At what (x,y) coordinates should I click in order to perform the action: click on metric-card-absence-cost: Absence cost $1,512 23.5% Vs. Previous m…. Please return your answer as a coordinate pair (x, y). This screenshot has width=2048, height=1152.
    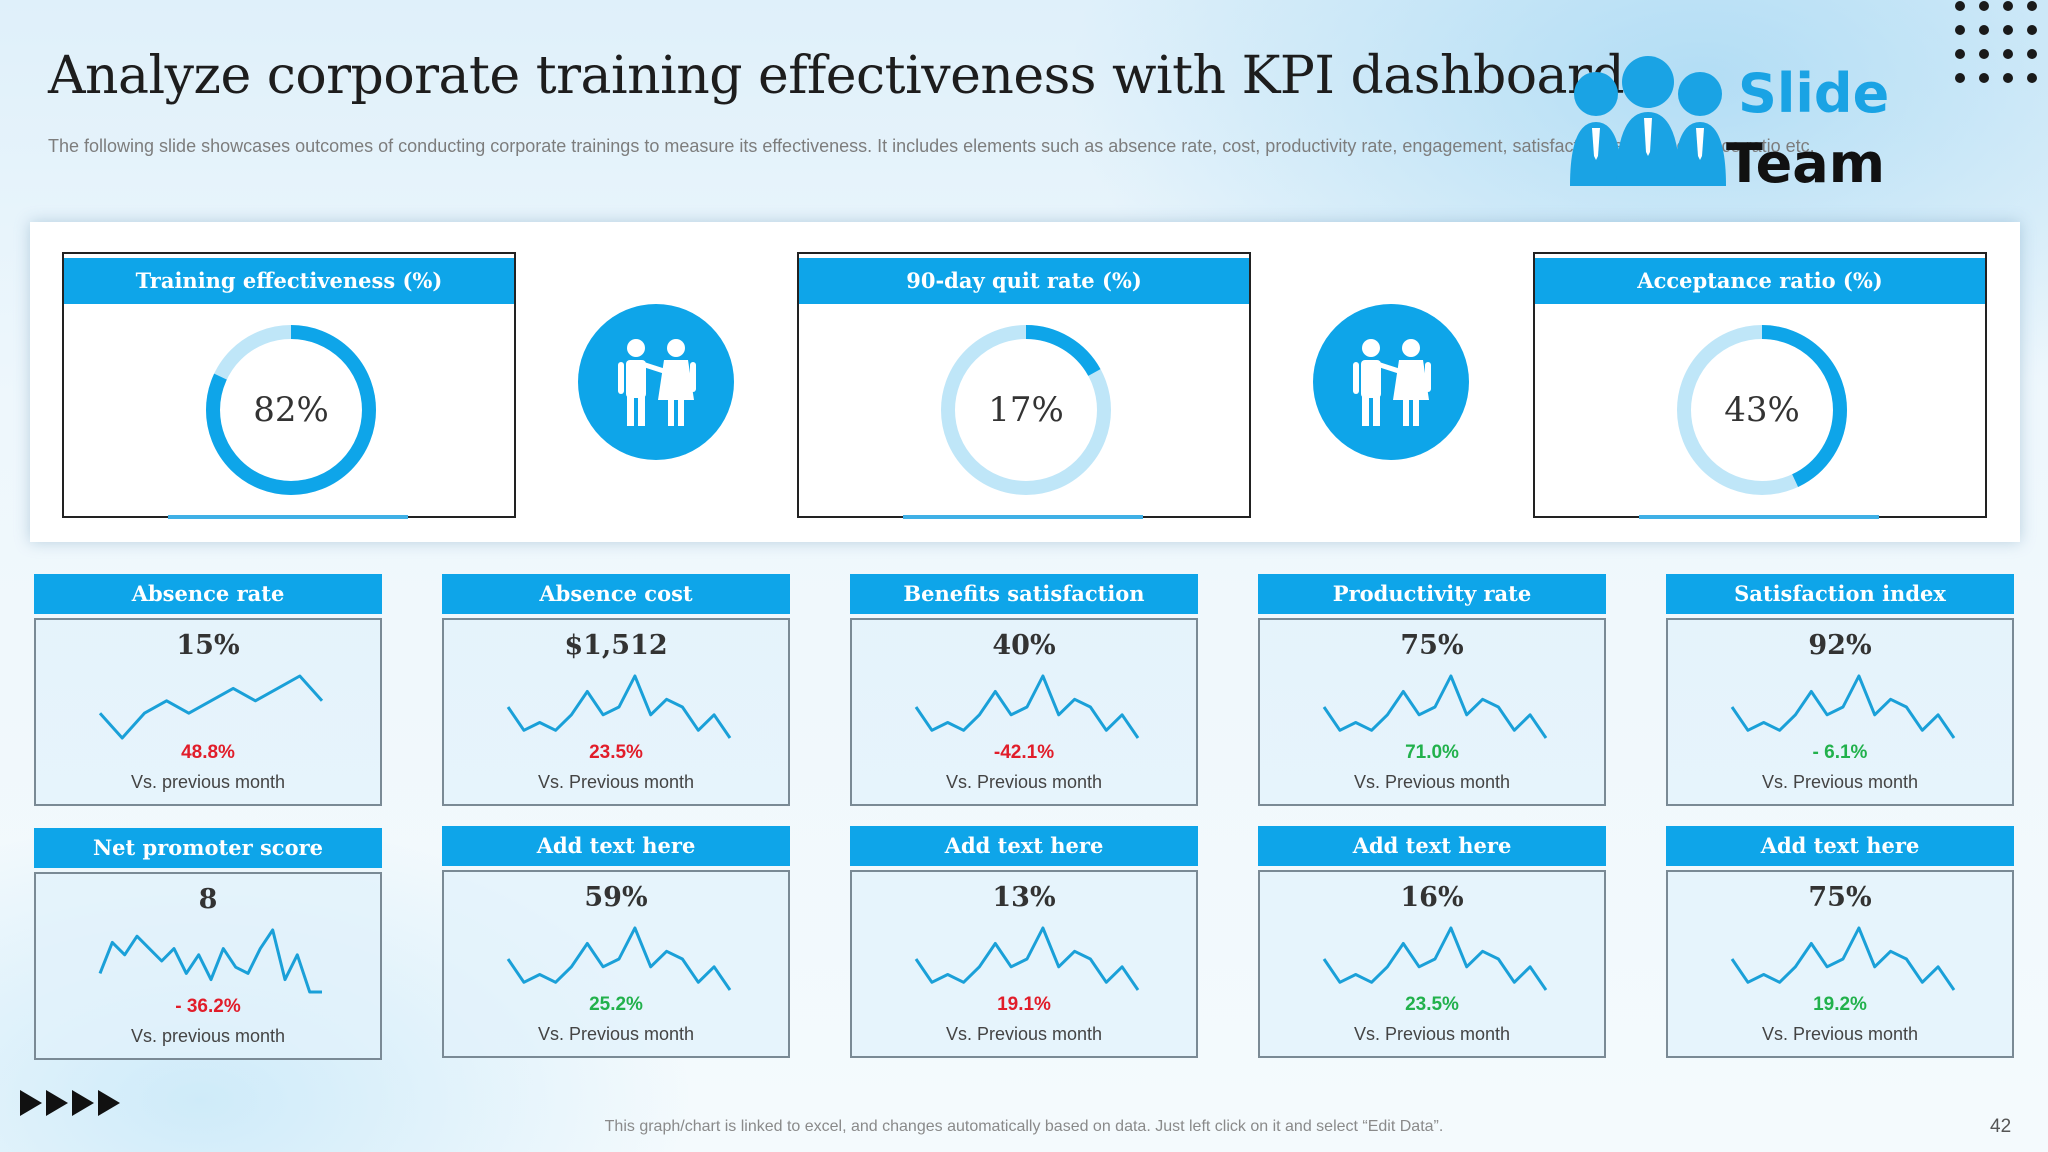
    Looking at the image, I should click on (616, 690).